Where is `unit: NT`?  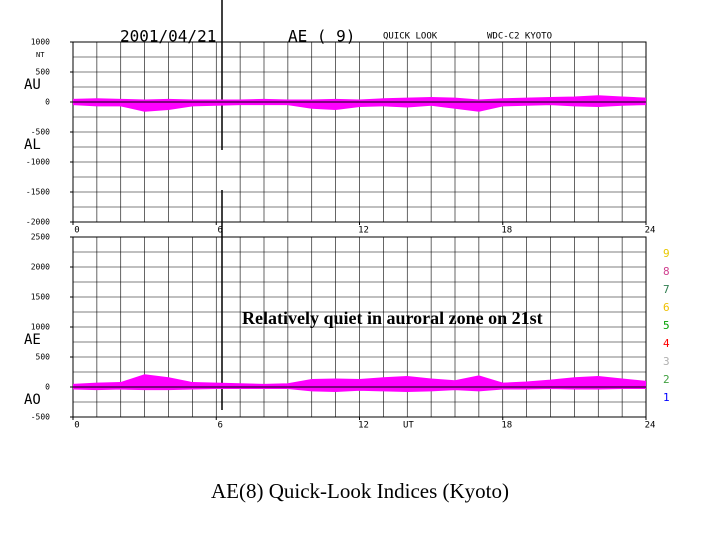 unit: NT is located at coordinates (40, 55).